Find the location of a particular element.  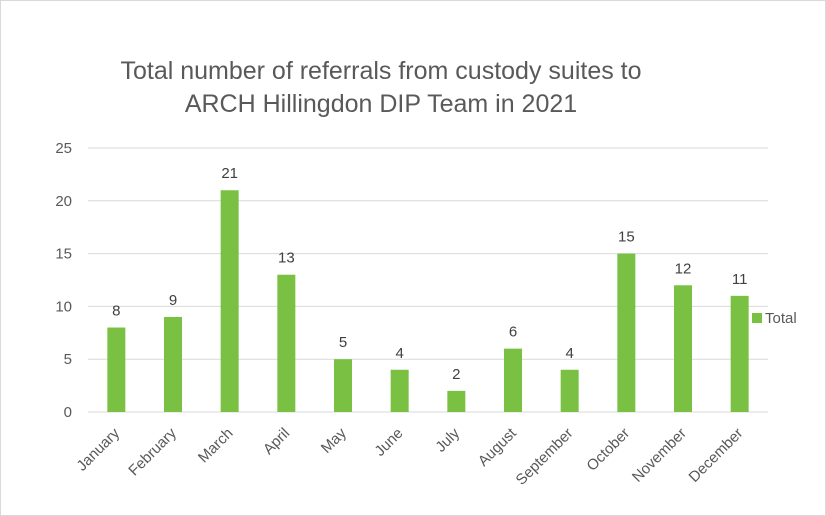

y-tick-label: 20 is located at coordinates (63, 201).